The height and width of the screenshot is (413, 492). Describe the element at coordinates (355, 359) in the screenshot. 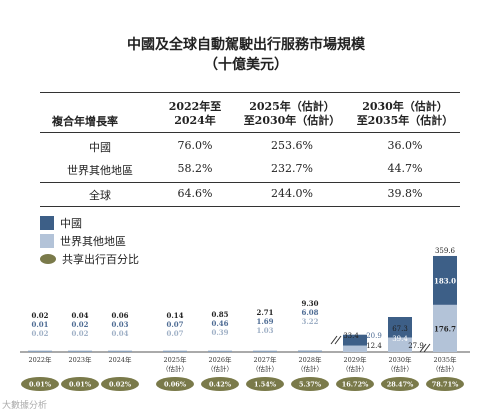

I see `x-tick-label: 2029年` at that location.